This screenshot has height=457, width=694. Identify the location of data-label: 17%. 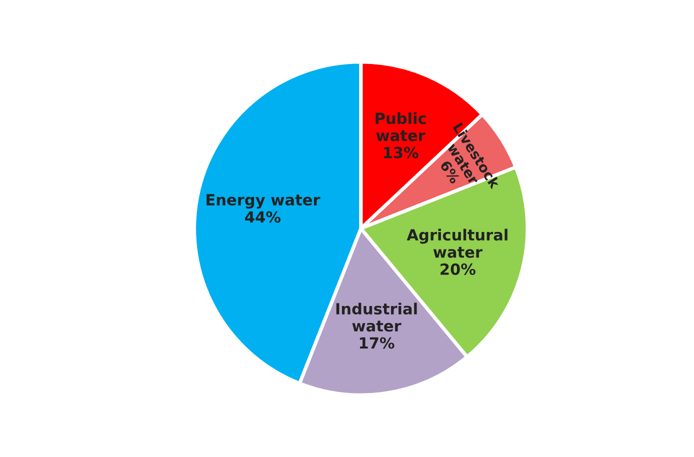
(377, 343).